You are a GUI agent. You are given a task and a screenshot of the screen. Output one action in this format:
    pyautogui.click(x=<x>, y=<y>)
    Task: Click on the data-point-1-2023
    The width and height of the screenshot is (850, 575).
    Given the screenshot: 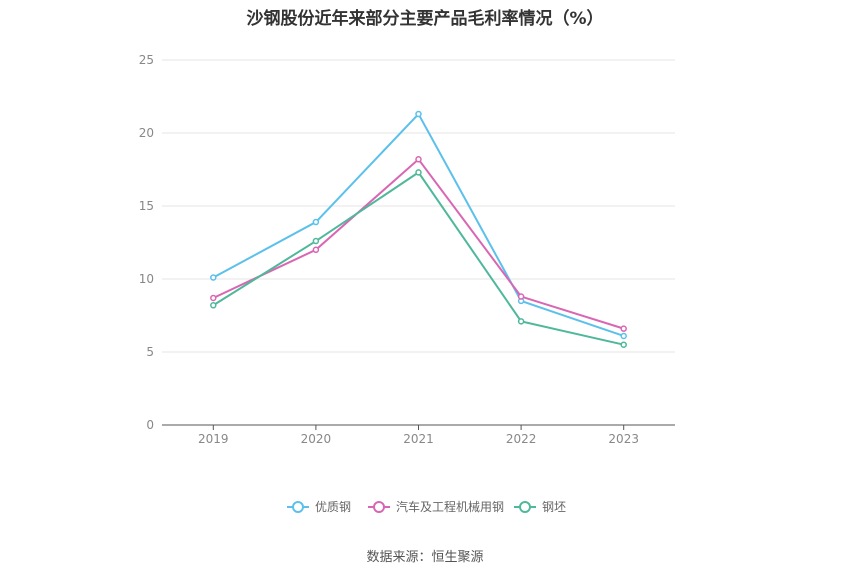 What is the action you would take?
    pyautogui.click(x=623, y=328)
    